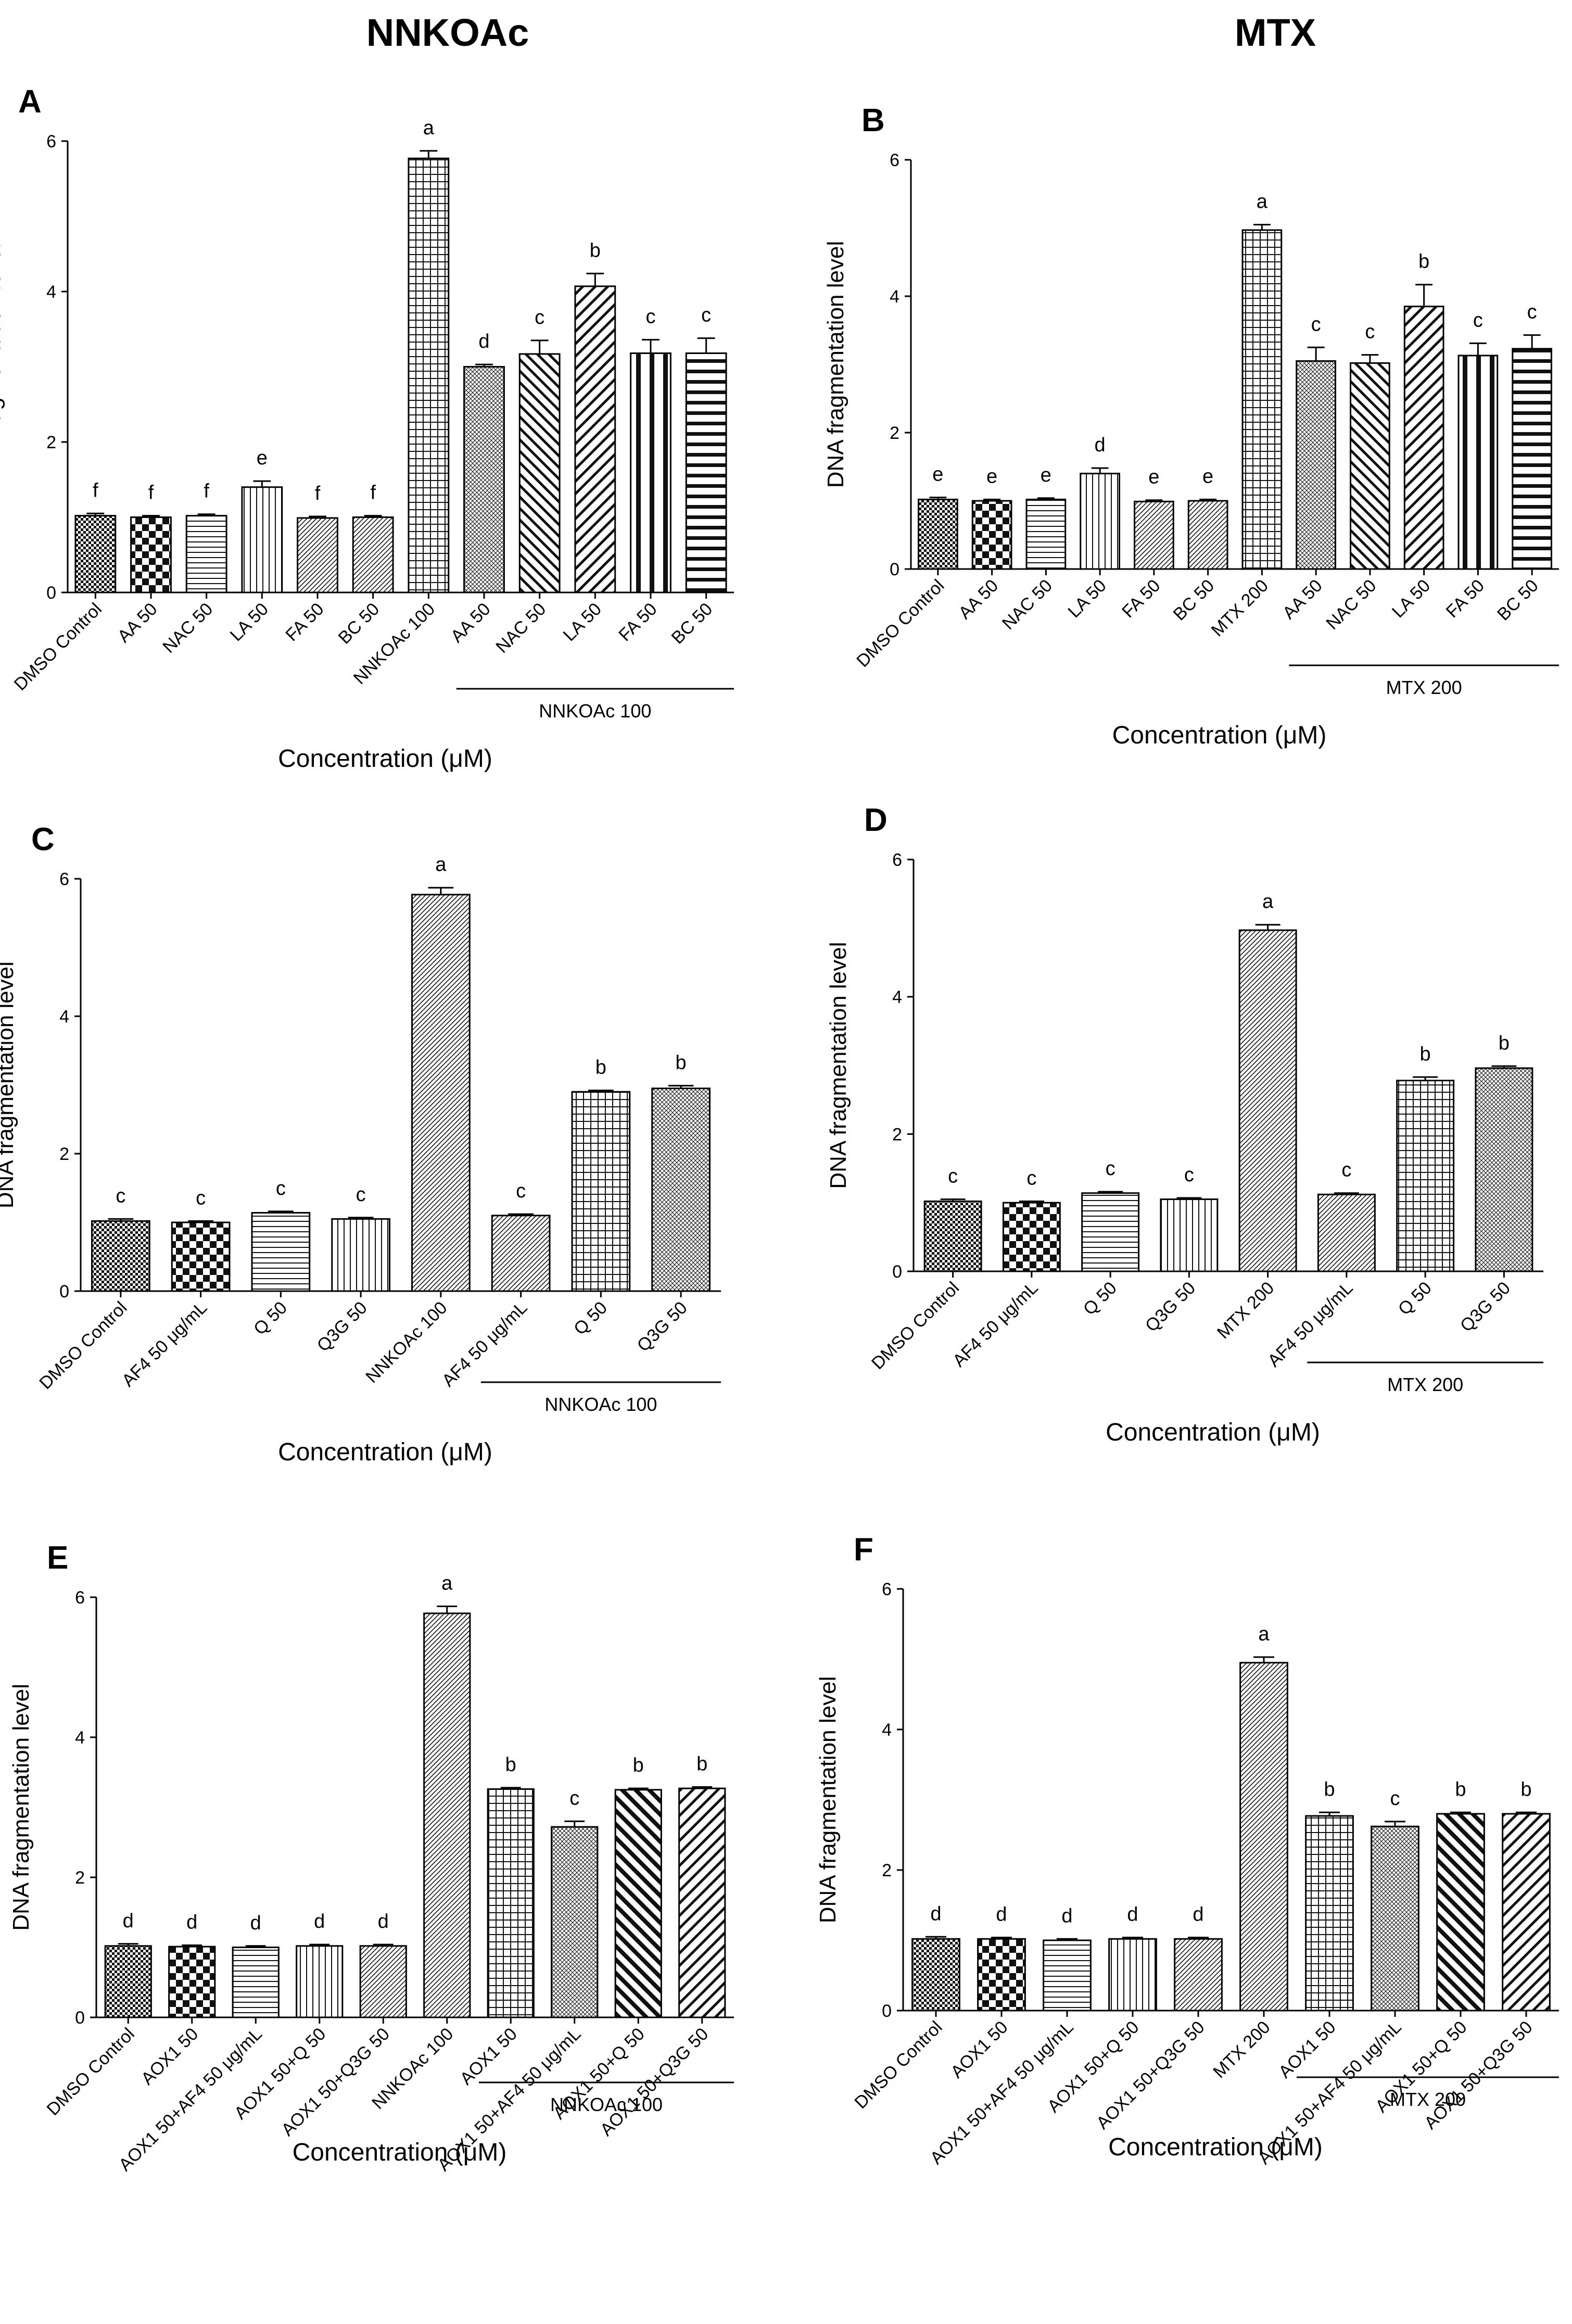  What do you see at coordinates (441, 865) in the screenshot?
I see `significance-letter: a` at bounding box center [441, 865].